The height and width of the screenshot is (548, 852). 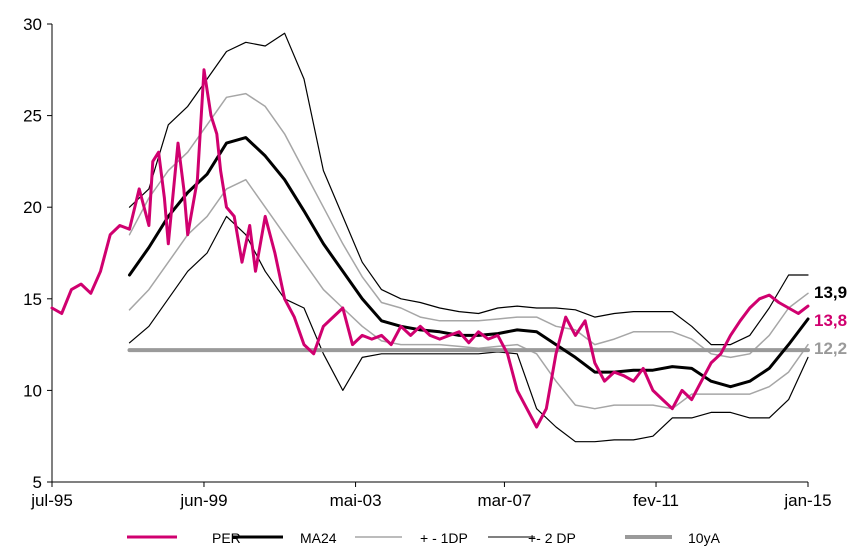 I want to click on end-label: 13,8, so click(x=830, y=320).